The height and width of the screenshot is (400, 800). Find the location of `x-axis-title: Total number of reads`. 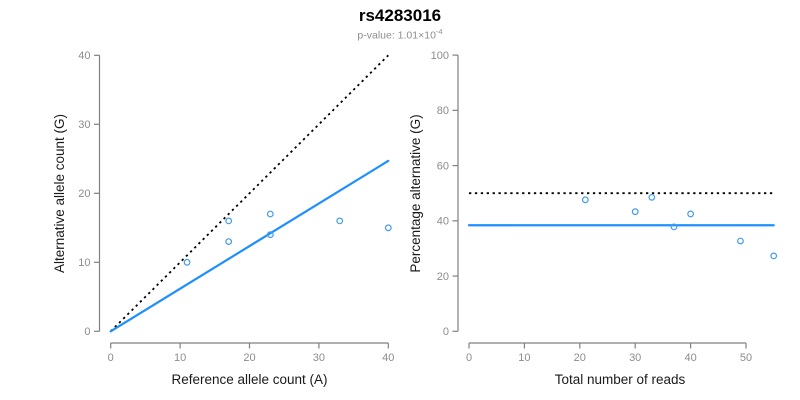

x-axis-title: Total number of reads is located at coordinates (620, 379).